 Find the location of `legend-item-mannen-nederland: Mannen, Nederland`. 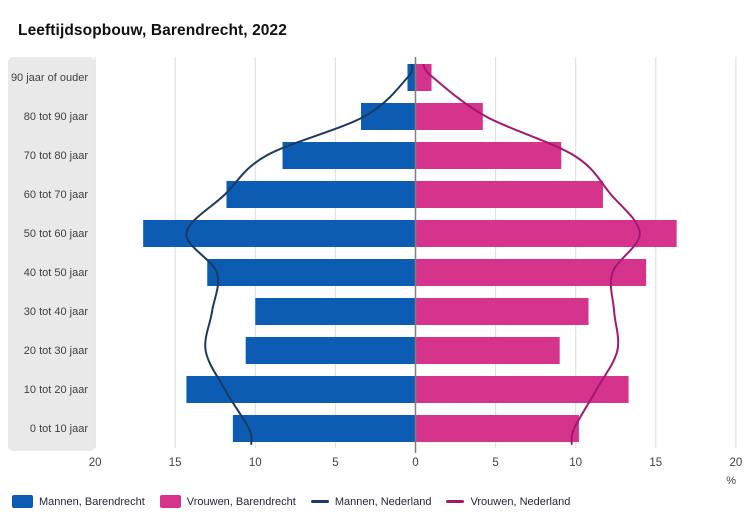

legend-item-mannen-nederland: Mannen, Nederland is located at coordinates (371, 501).